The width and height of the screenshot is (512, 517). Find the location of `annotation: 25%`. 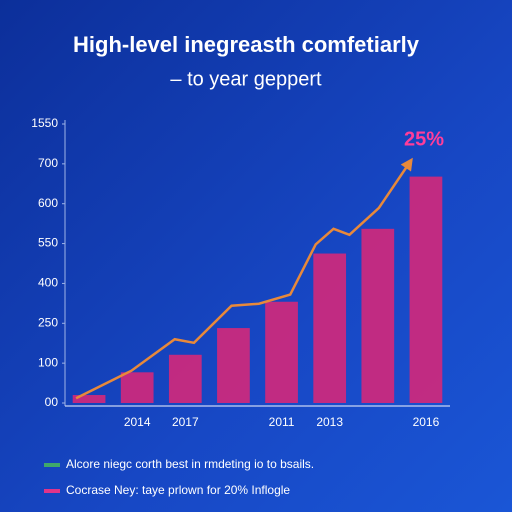

annotation: 25% is located at coordinates (424, 139).